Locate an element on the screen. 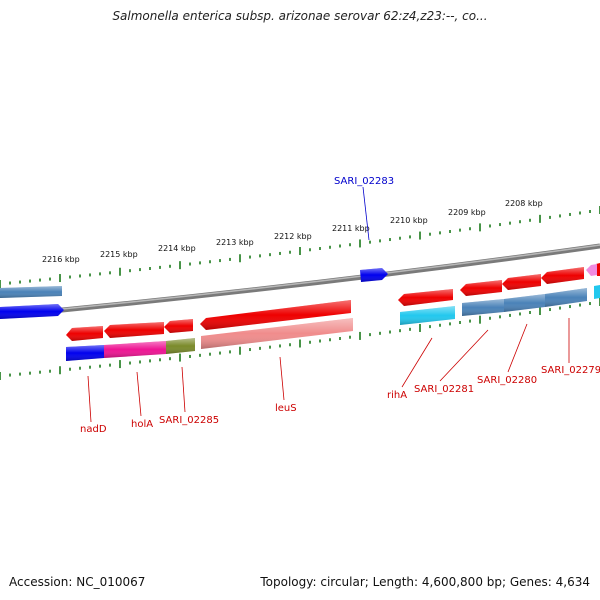 Image resolution: width=600 pixels, height=600 pixels. scale-label: 2214 kbp is located at coordinates (177, 248).